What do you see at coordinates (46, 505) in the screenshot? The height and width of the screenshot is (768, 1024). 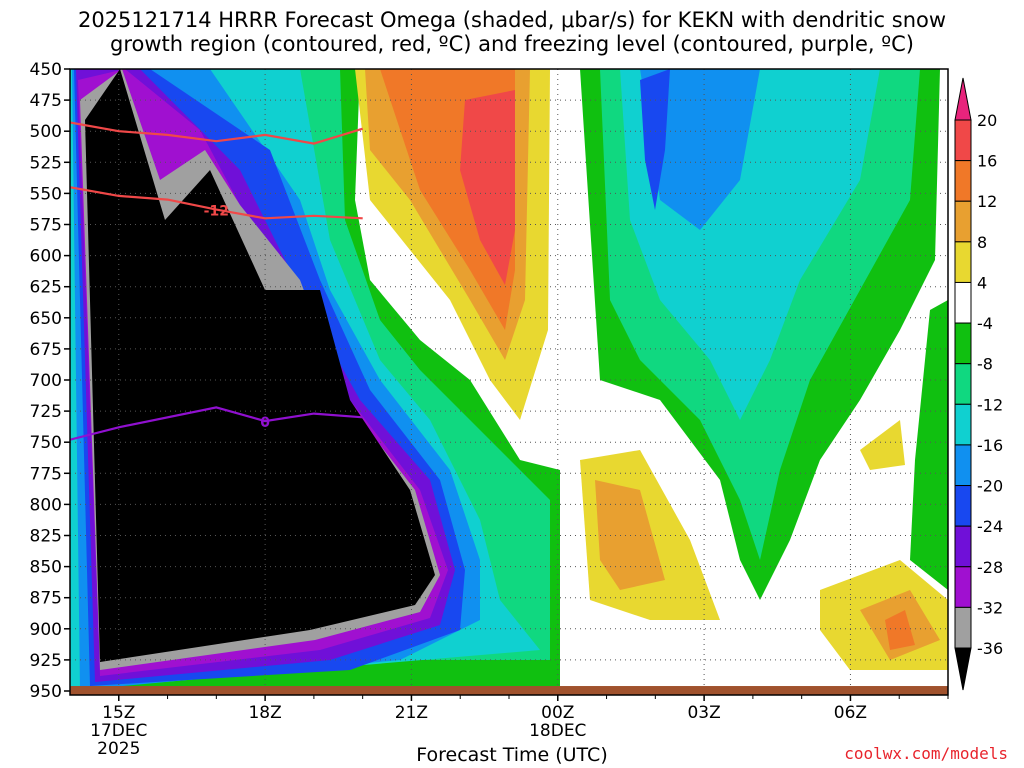 I see `y-tick-label: 800` at bounding box center [46, 505].